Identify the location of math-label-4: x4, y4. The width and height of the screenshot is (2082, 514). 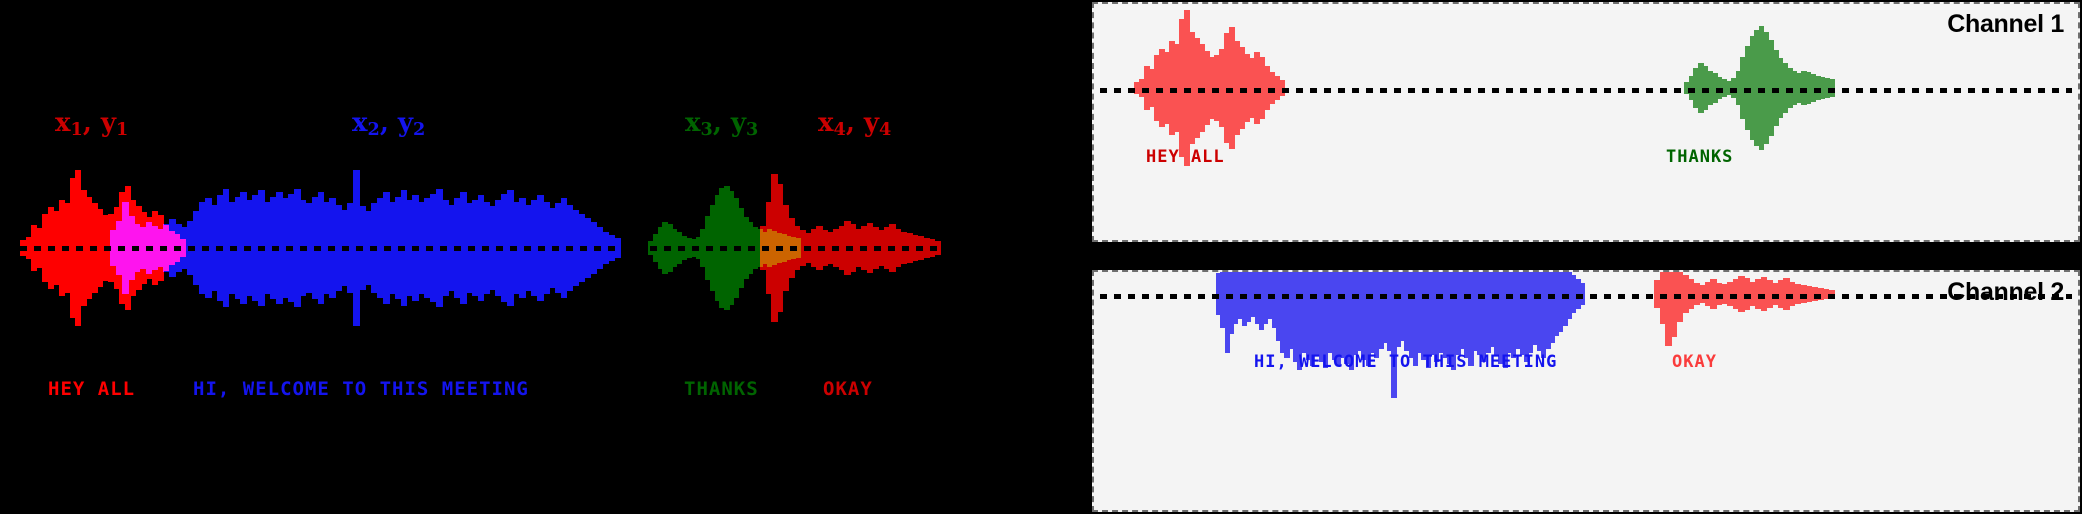
(855, 124).